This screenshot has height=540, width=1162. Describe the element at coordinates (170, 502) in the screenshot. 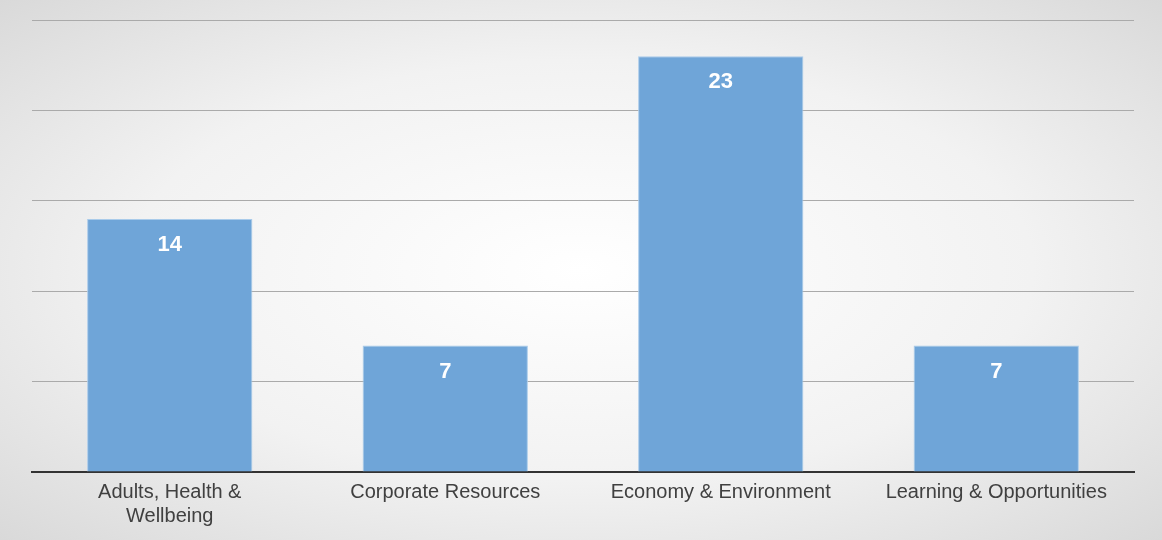

I see `x-tick-label: Adults, Health & Wellbeing` at that location.